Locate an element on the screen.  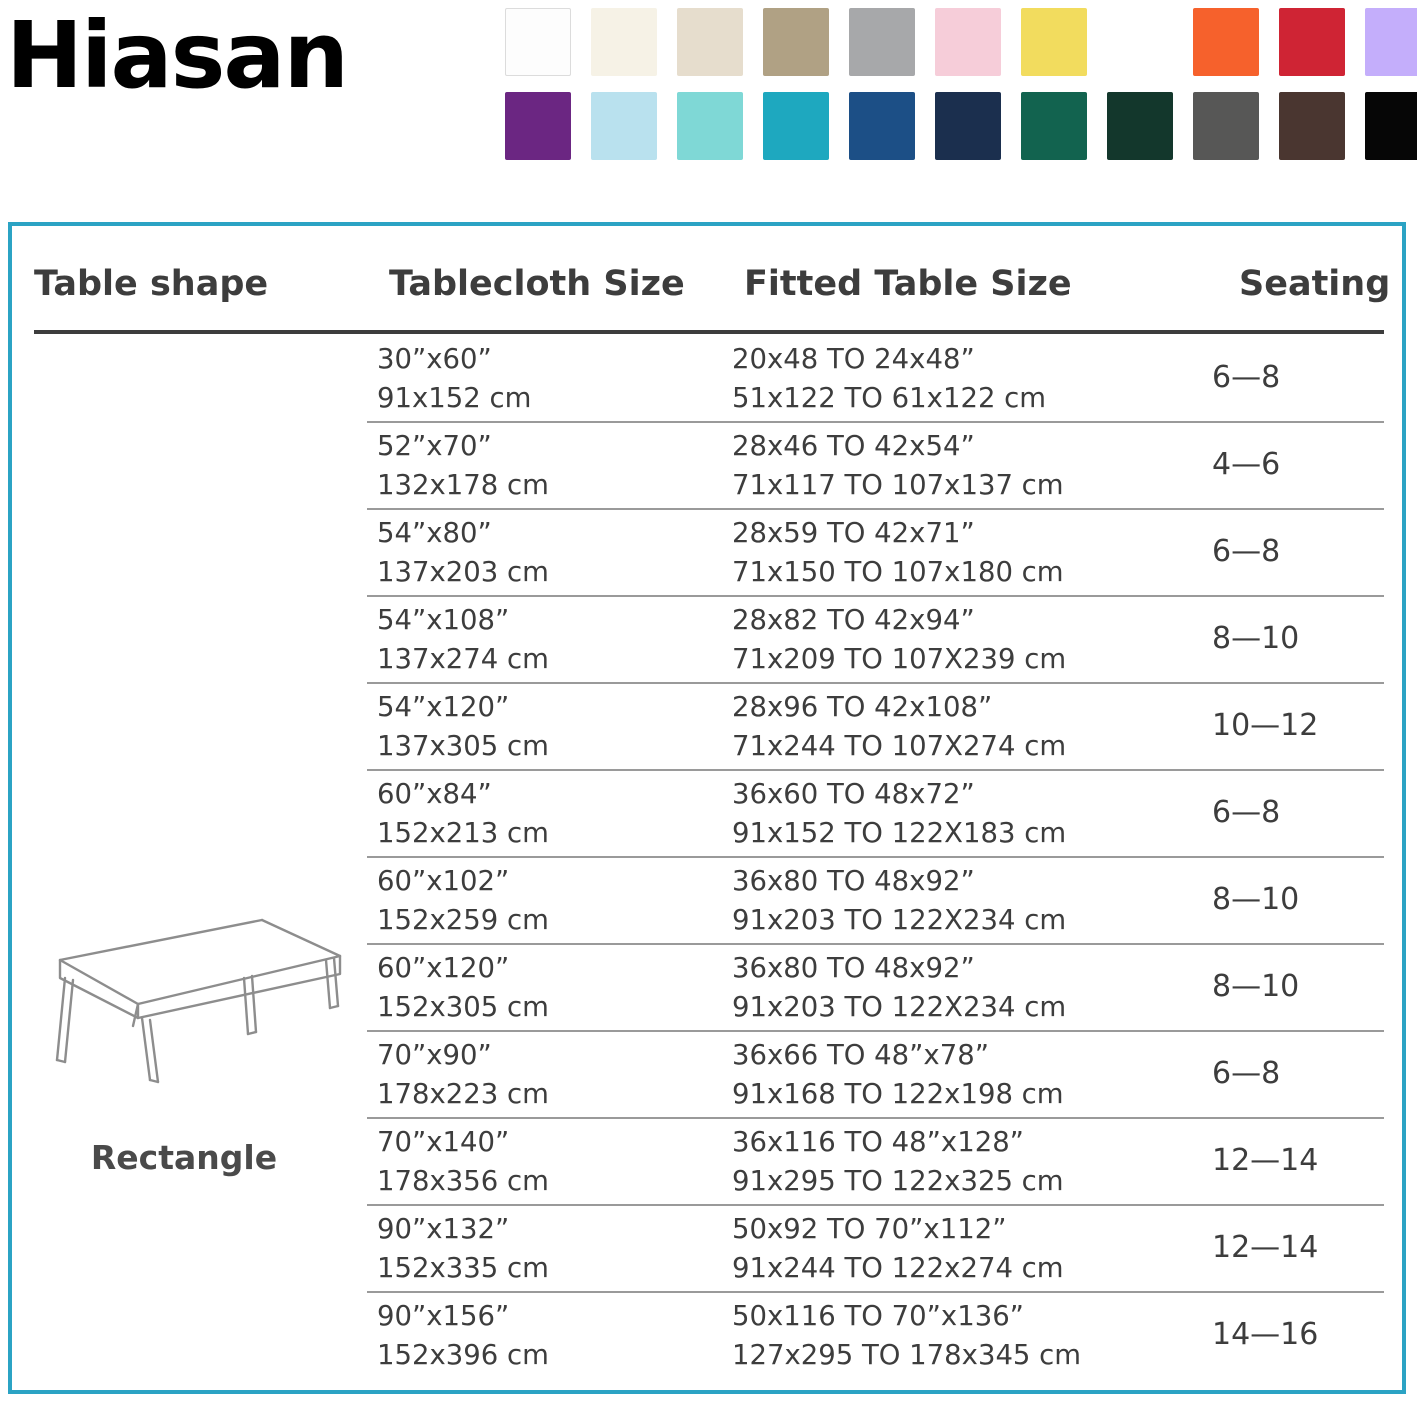
color-swatch-yellow is located at coordinates (1054, 42).